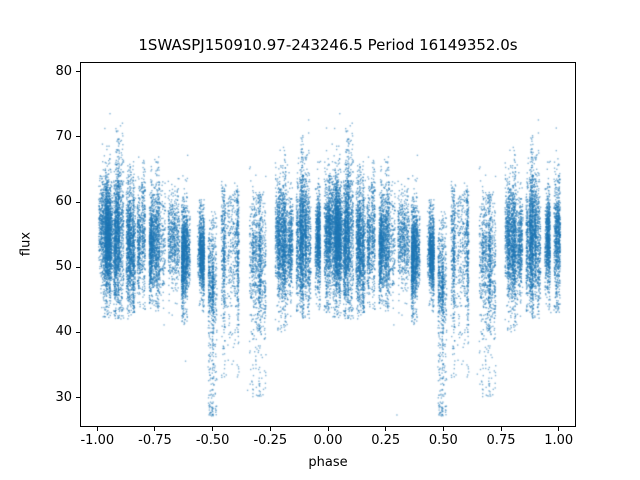 The width and height of the screenshot is (640, 480). What do you see at coordinates (63, 397) in the screenshot?
I see `y-tick-label: 30` at bounding box center [63, 397].